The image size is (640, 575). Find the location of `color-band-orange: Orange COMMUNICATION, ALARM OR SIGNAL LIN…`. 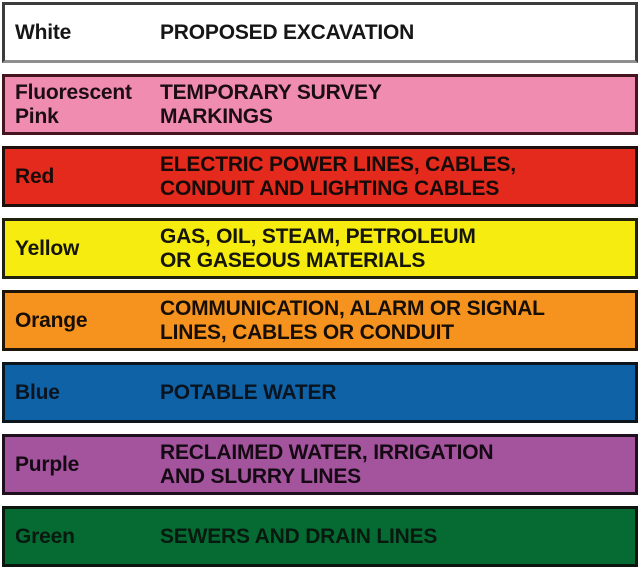

color-band-orange: Orange COMMUNICATION, ALARM OR SIGNAL LIN… is located at coordinates (320, 320).